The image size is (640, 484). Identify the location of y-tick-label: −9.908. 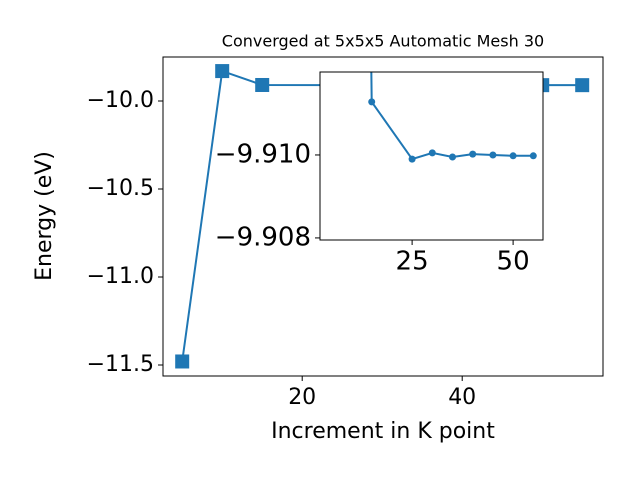
(263, 237).